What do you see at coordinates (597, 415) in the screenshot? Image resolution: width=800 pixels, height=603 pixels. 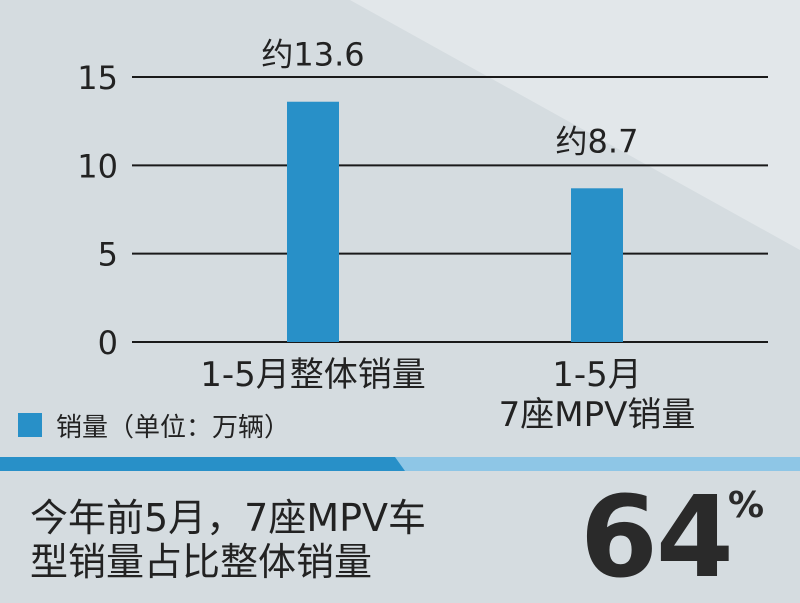 I see `x-tick-label: 7座MPV销量` at bounding box center [597, 415].